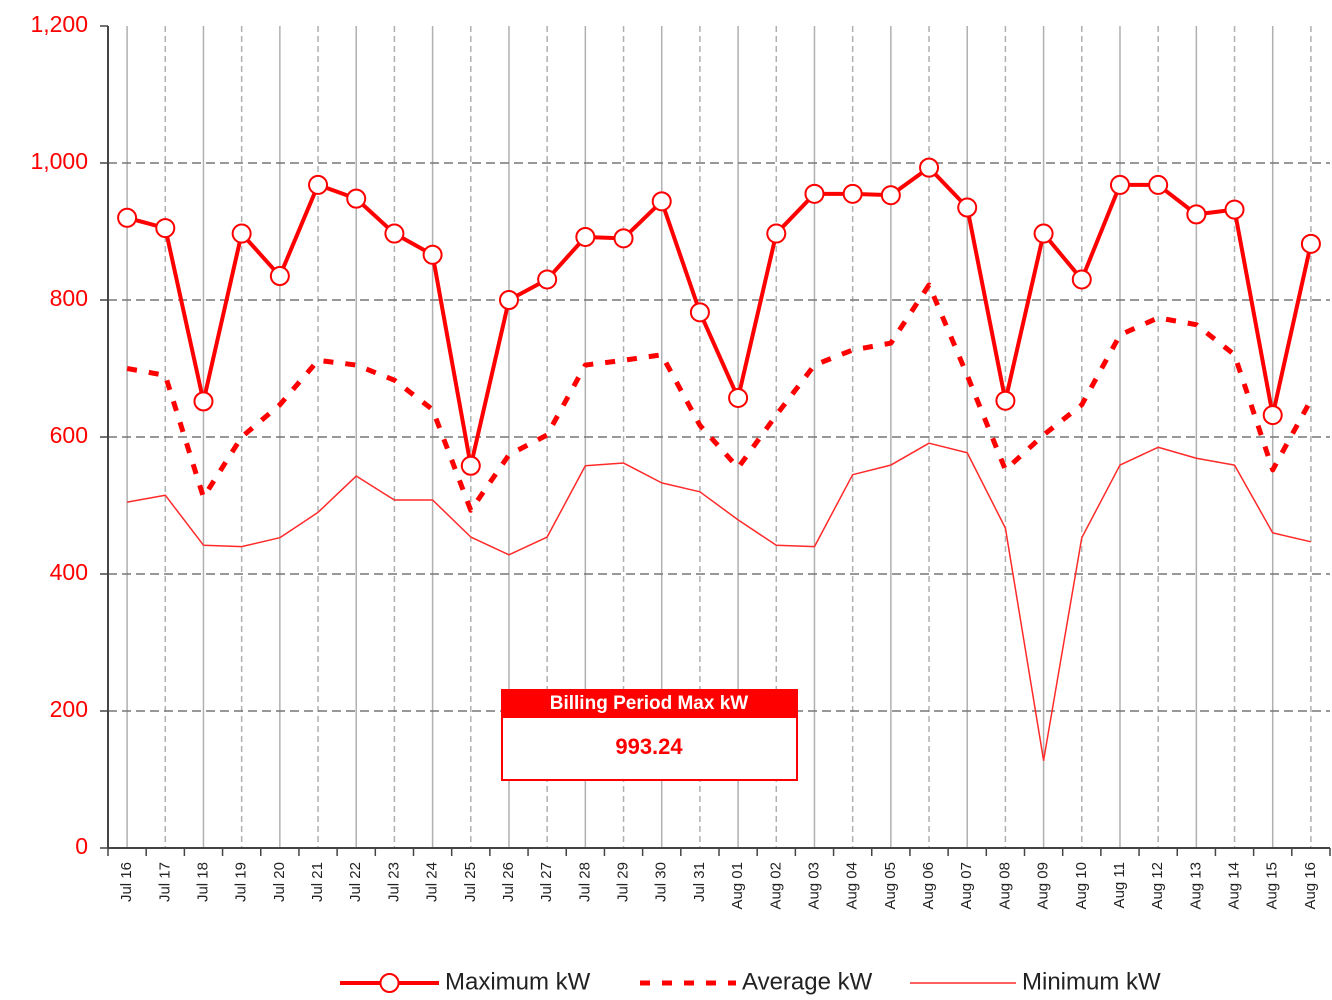  I want to click on x-tick-label: Jul 31, so click(699, 882).